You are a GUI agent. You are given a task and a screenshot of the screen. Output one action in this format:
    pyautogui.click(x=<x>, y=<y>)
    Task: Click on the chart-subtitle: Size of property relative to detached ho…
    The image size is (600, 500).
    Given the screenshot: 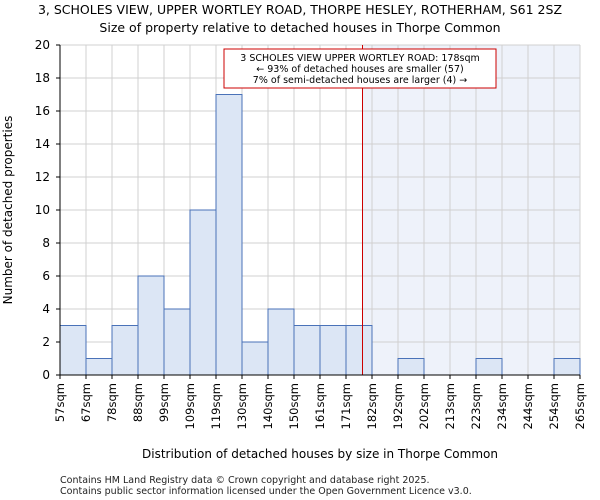 What is the action you would take?
    pyautogui.click(x=299, y=27)
    